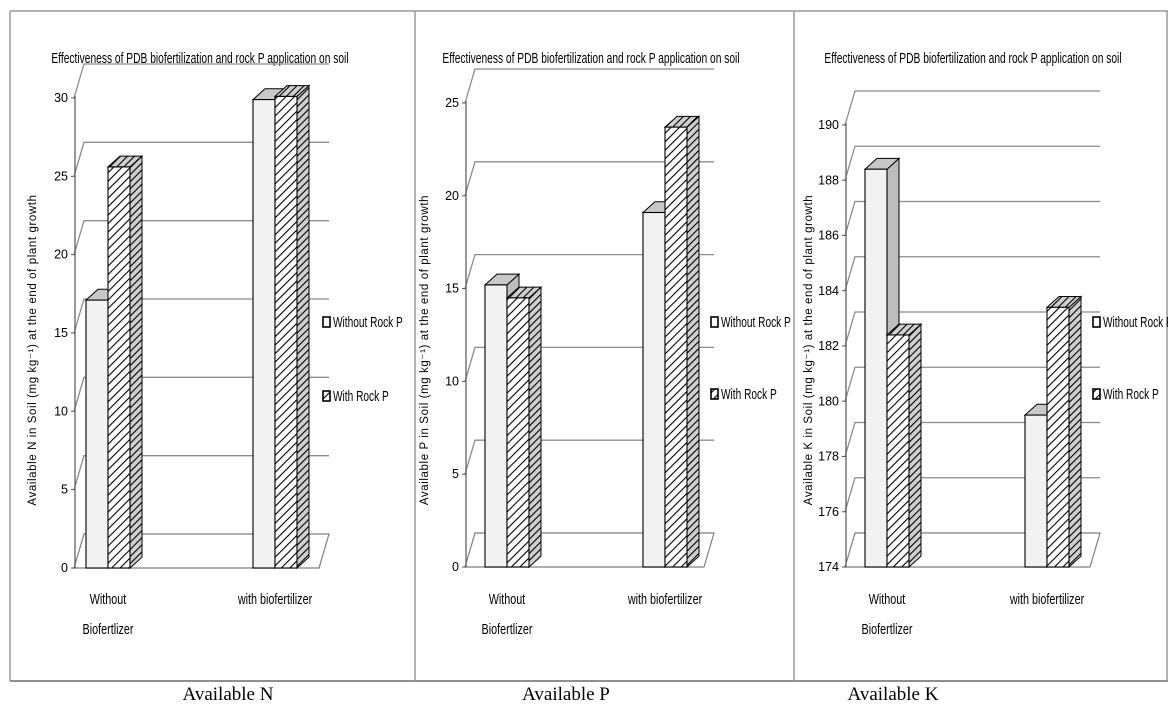 Image resolution: width=1168 pixels, height=705 pixels. What do you see at coordinates (566, 694) in the screenshot?
I see `caption-available-p: Available P` at bounding box center [566, 694].